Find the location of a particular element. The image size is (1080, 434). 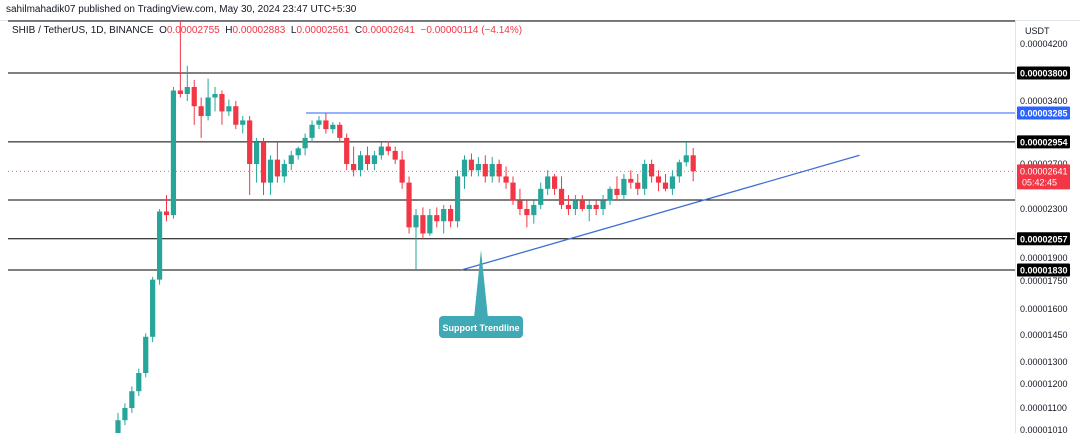

open-value: 0.00002755 is located at coordinates (193, 30).